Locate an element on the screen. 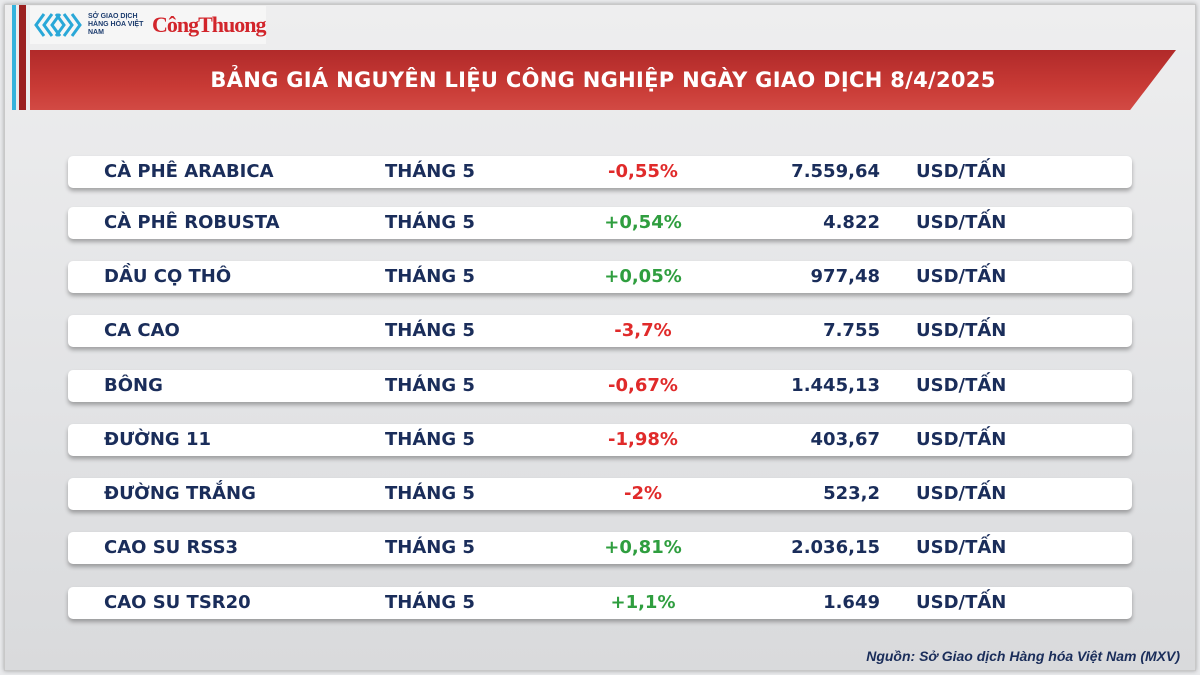 This screenshot has height=675, width=1200. commodity-name: CA CAO is located at coordinates (142, 330).